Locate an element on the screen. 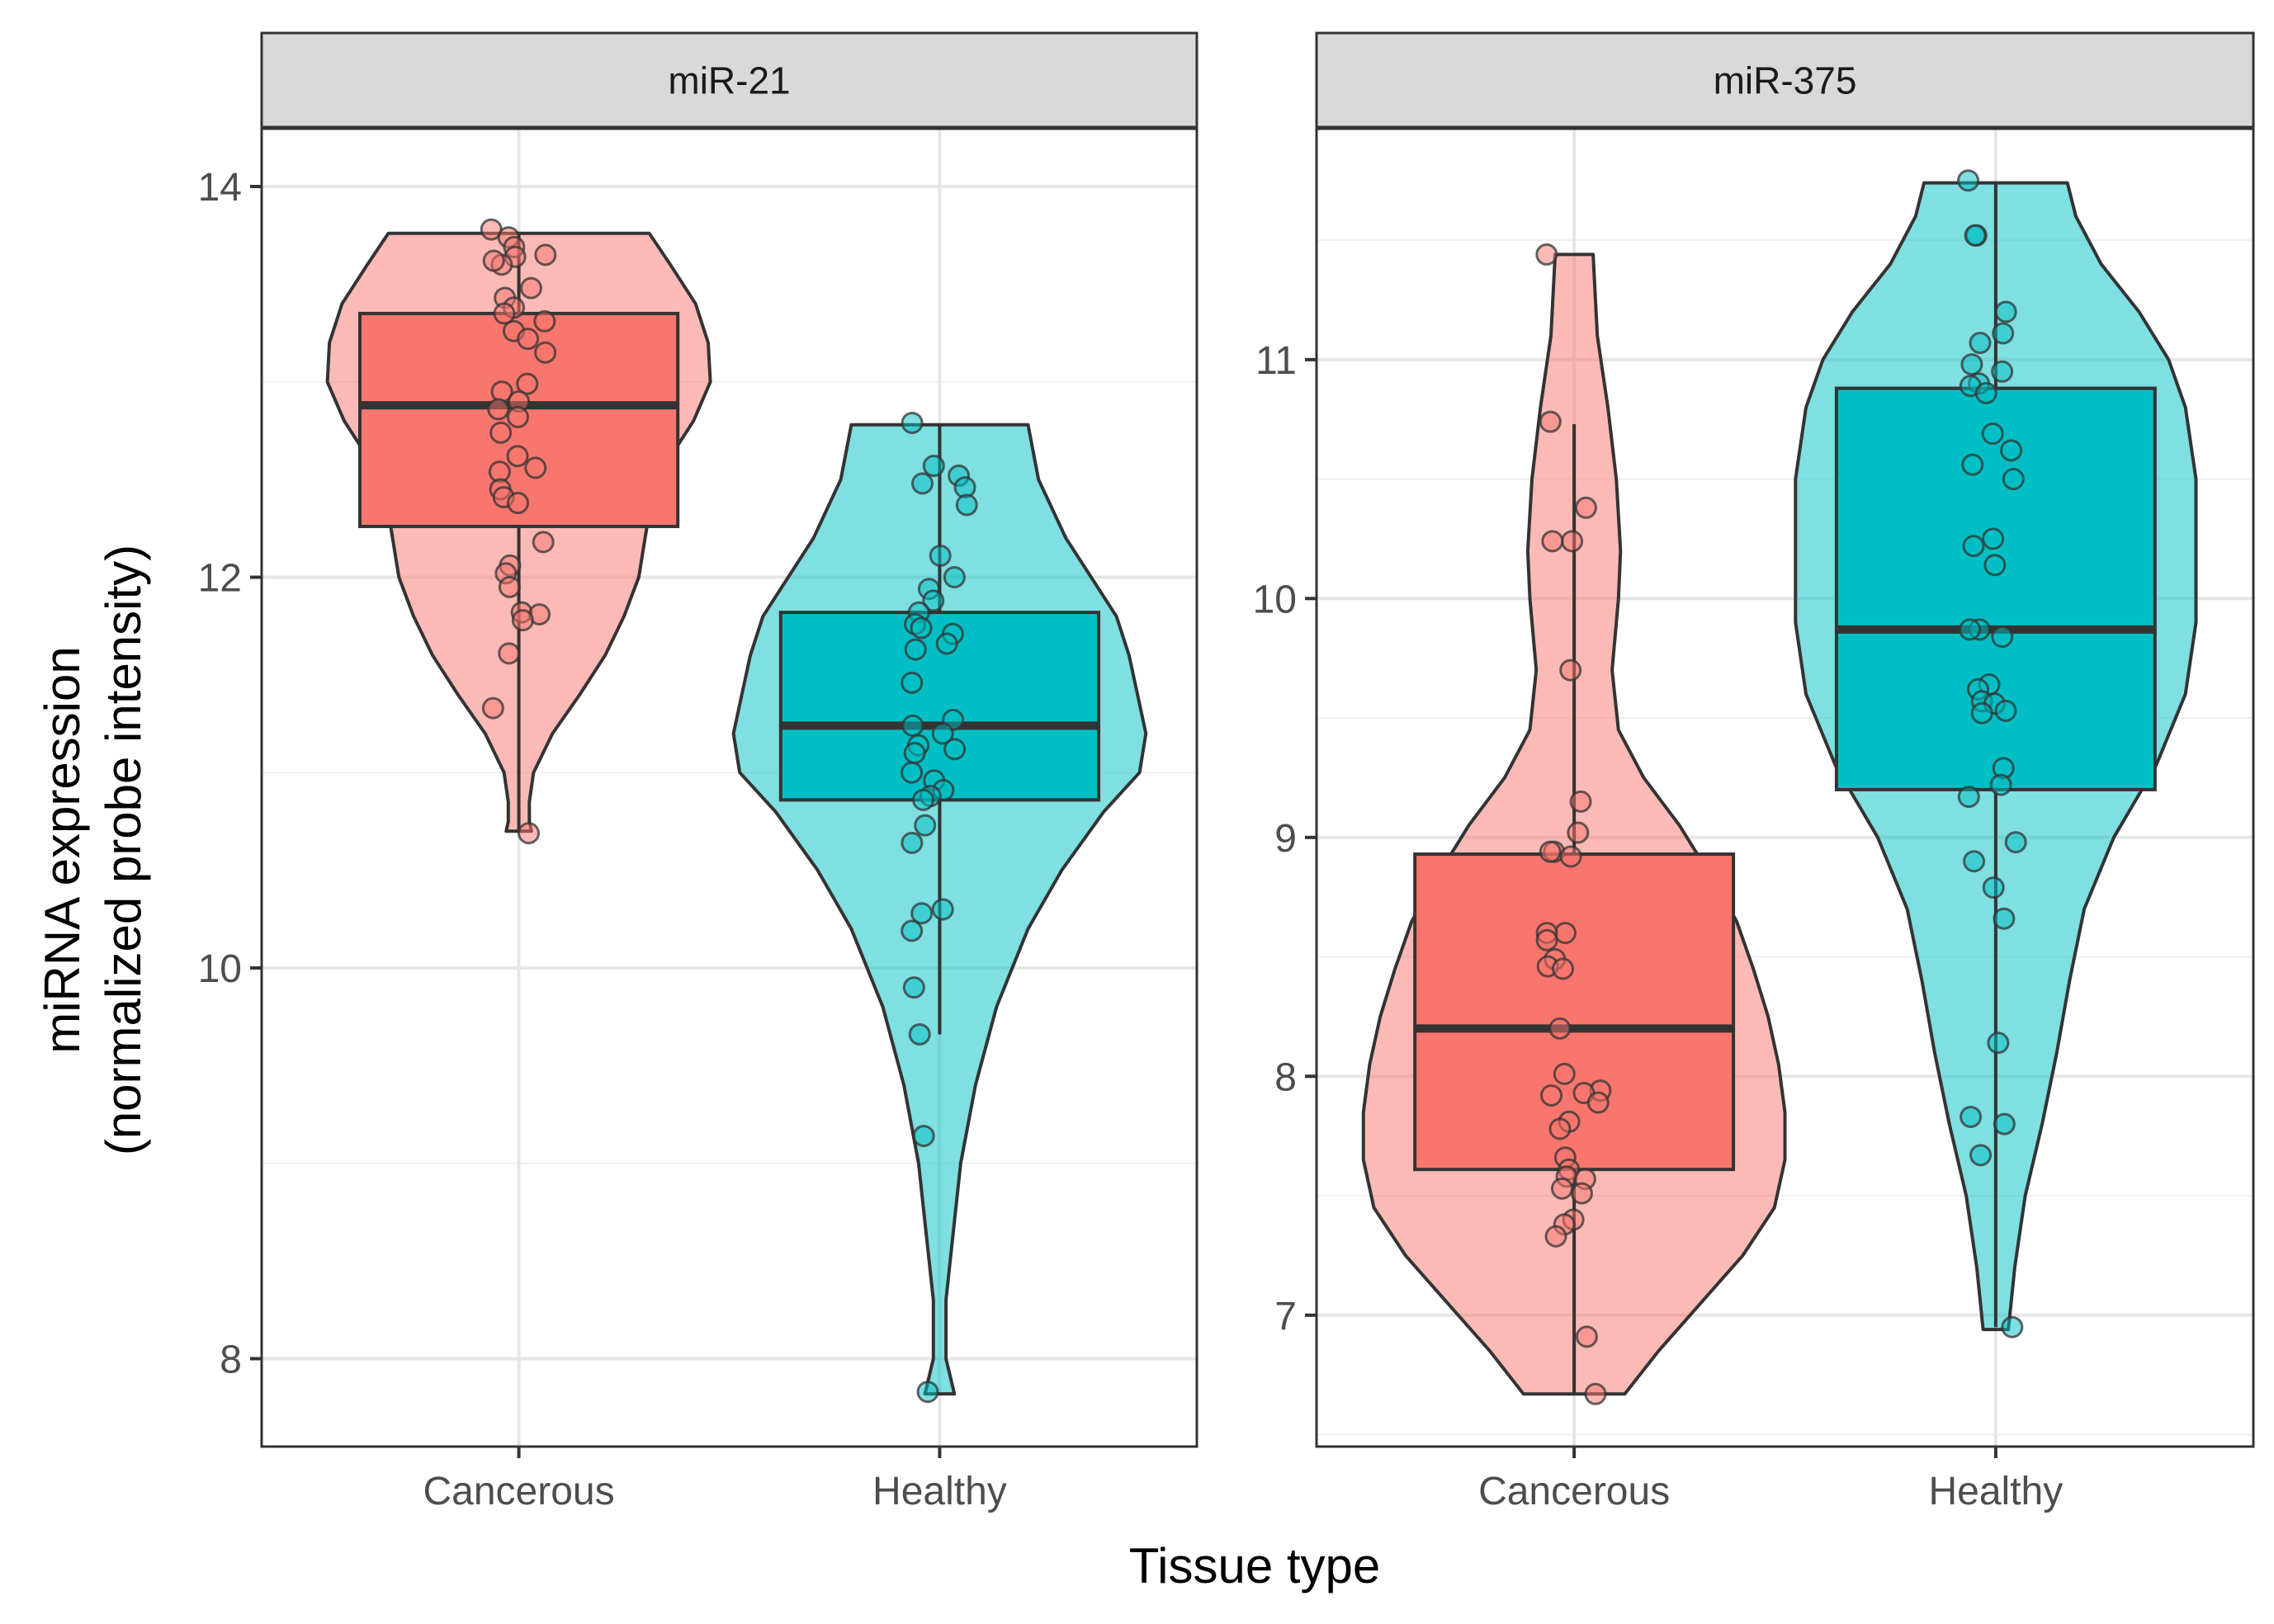 This screenshot has width=2274, height=1624. group-cancerous is located at coordinates (518, 531).